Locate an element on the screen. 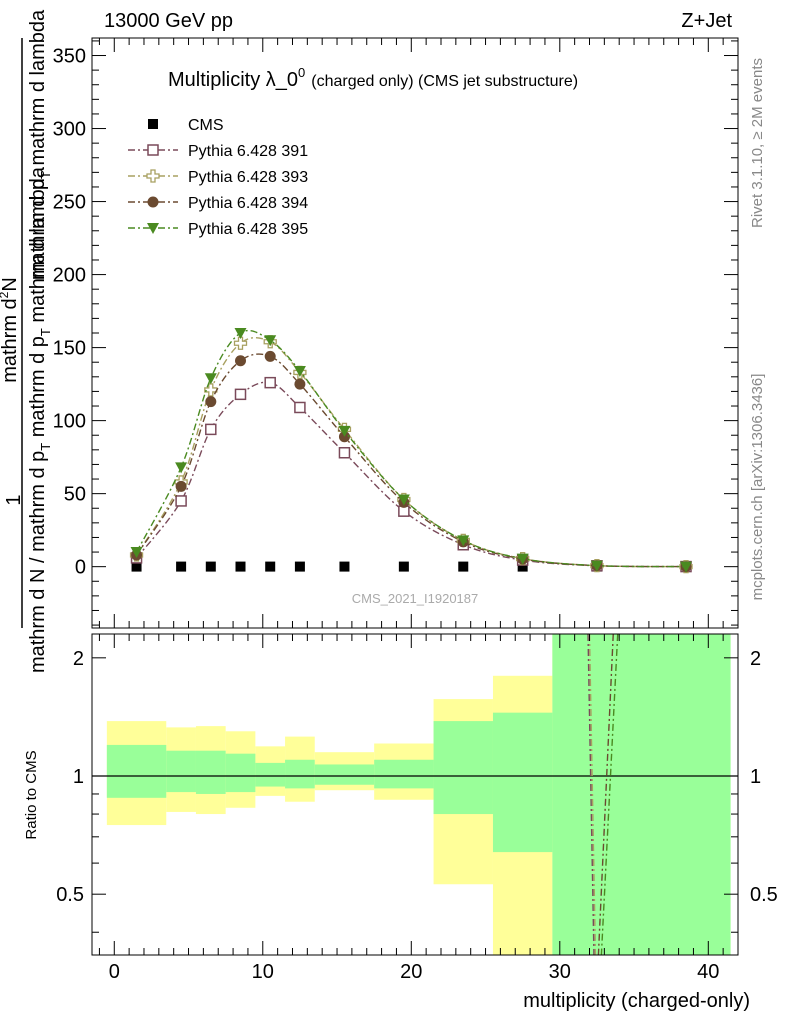 The image size is (786, 1029). y-tick-label: 250 is located at coordinates (69, 203).